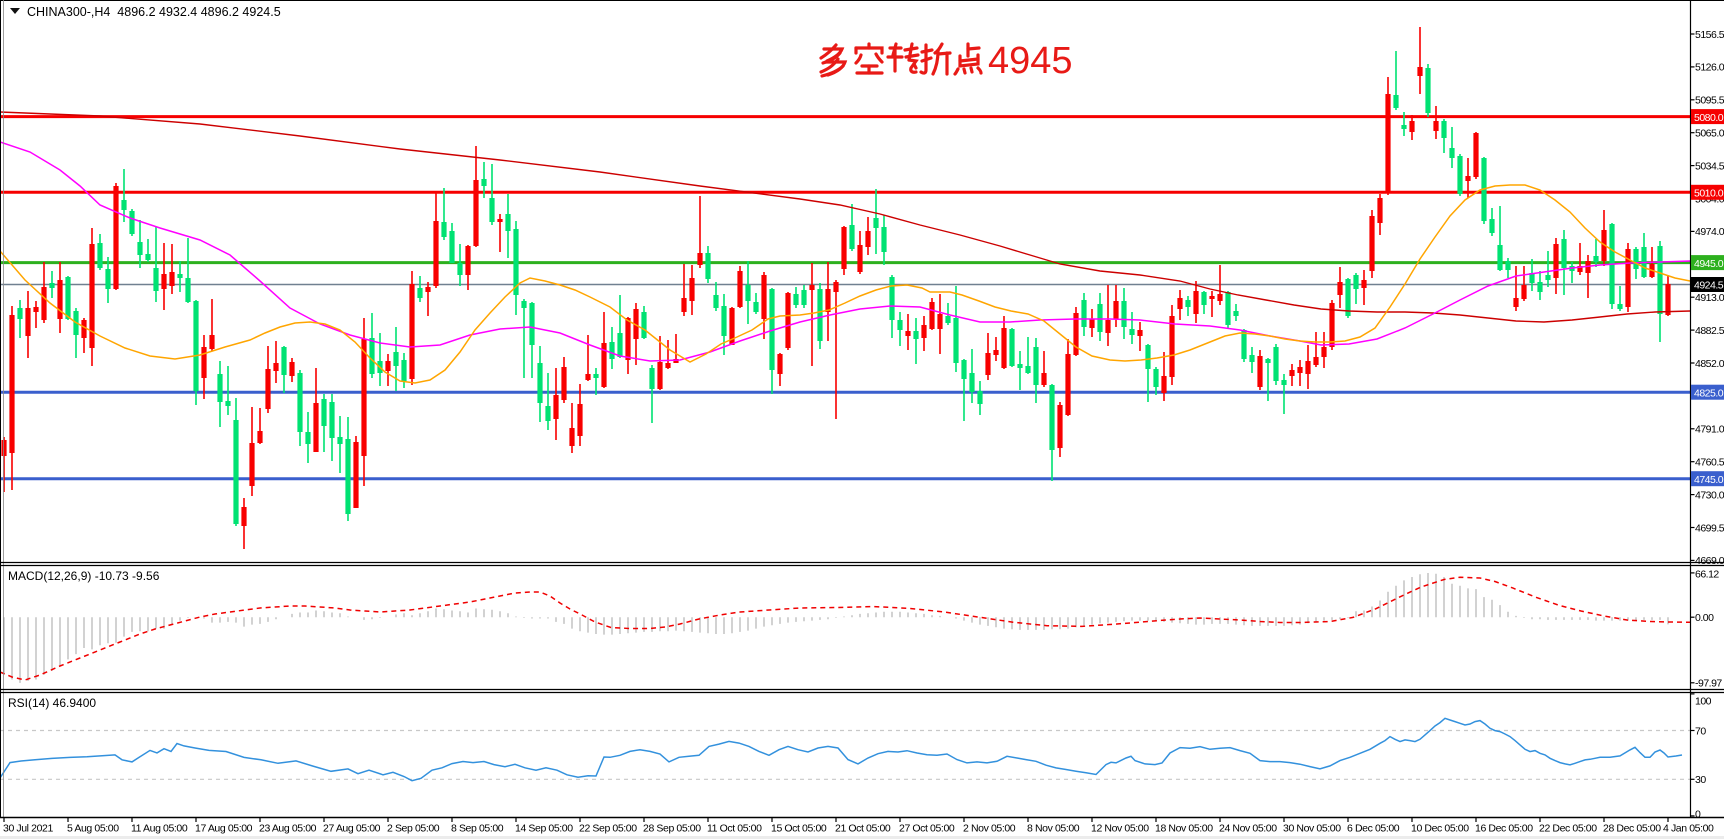  What do you see at coordinates (989, 829) in the screenshot?
I see `svg-text: 2 Nov 05:00` at bounding box center [989, 829].